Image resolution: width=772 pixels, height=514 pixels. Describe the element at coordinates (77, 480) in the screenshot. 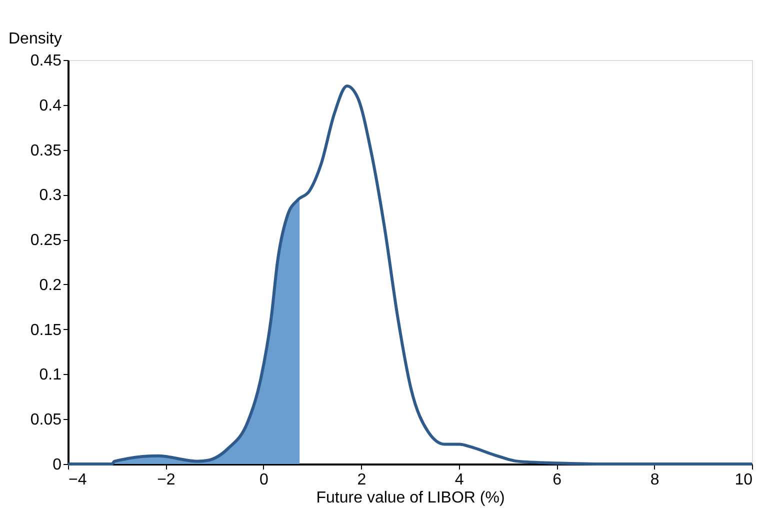

I see `x-tick-label: −4` at that location.